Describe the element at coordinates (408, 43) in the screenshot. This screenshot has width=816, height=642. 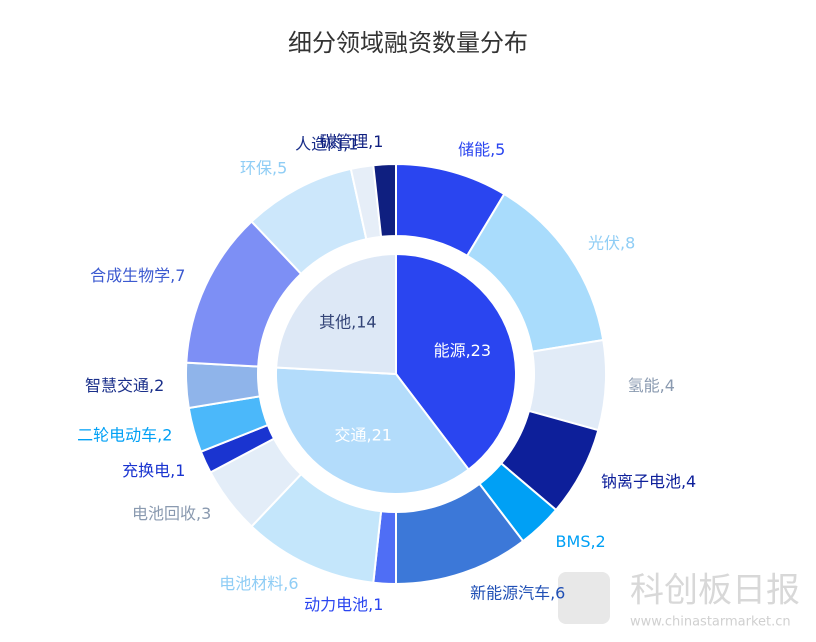
I see `chart-title: 细分领域融资数量分布` at that location.